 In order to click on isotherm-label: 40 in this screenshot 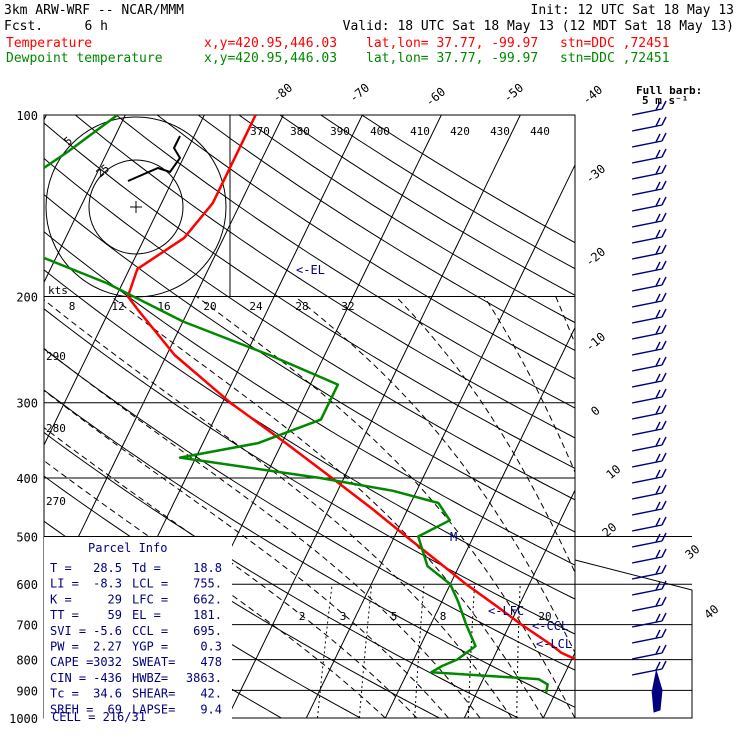, I will do `click(711, 612)`.